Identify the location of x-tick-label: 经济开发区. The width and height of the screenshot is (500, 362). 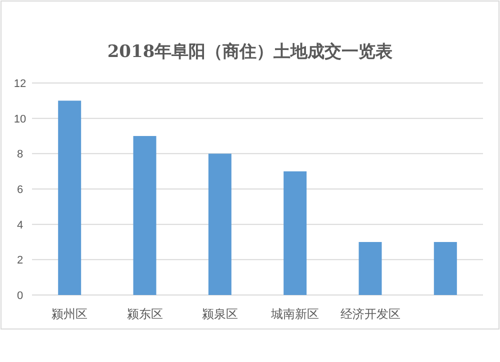
(370, 314).